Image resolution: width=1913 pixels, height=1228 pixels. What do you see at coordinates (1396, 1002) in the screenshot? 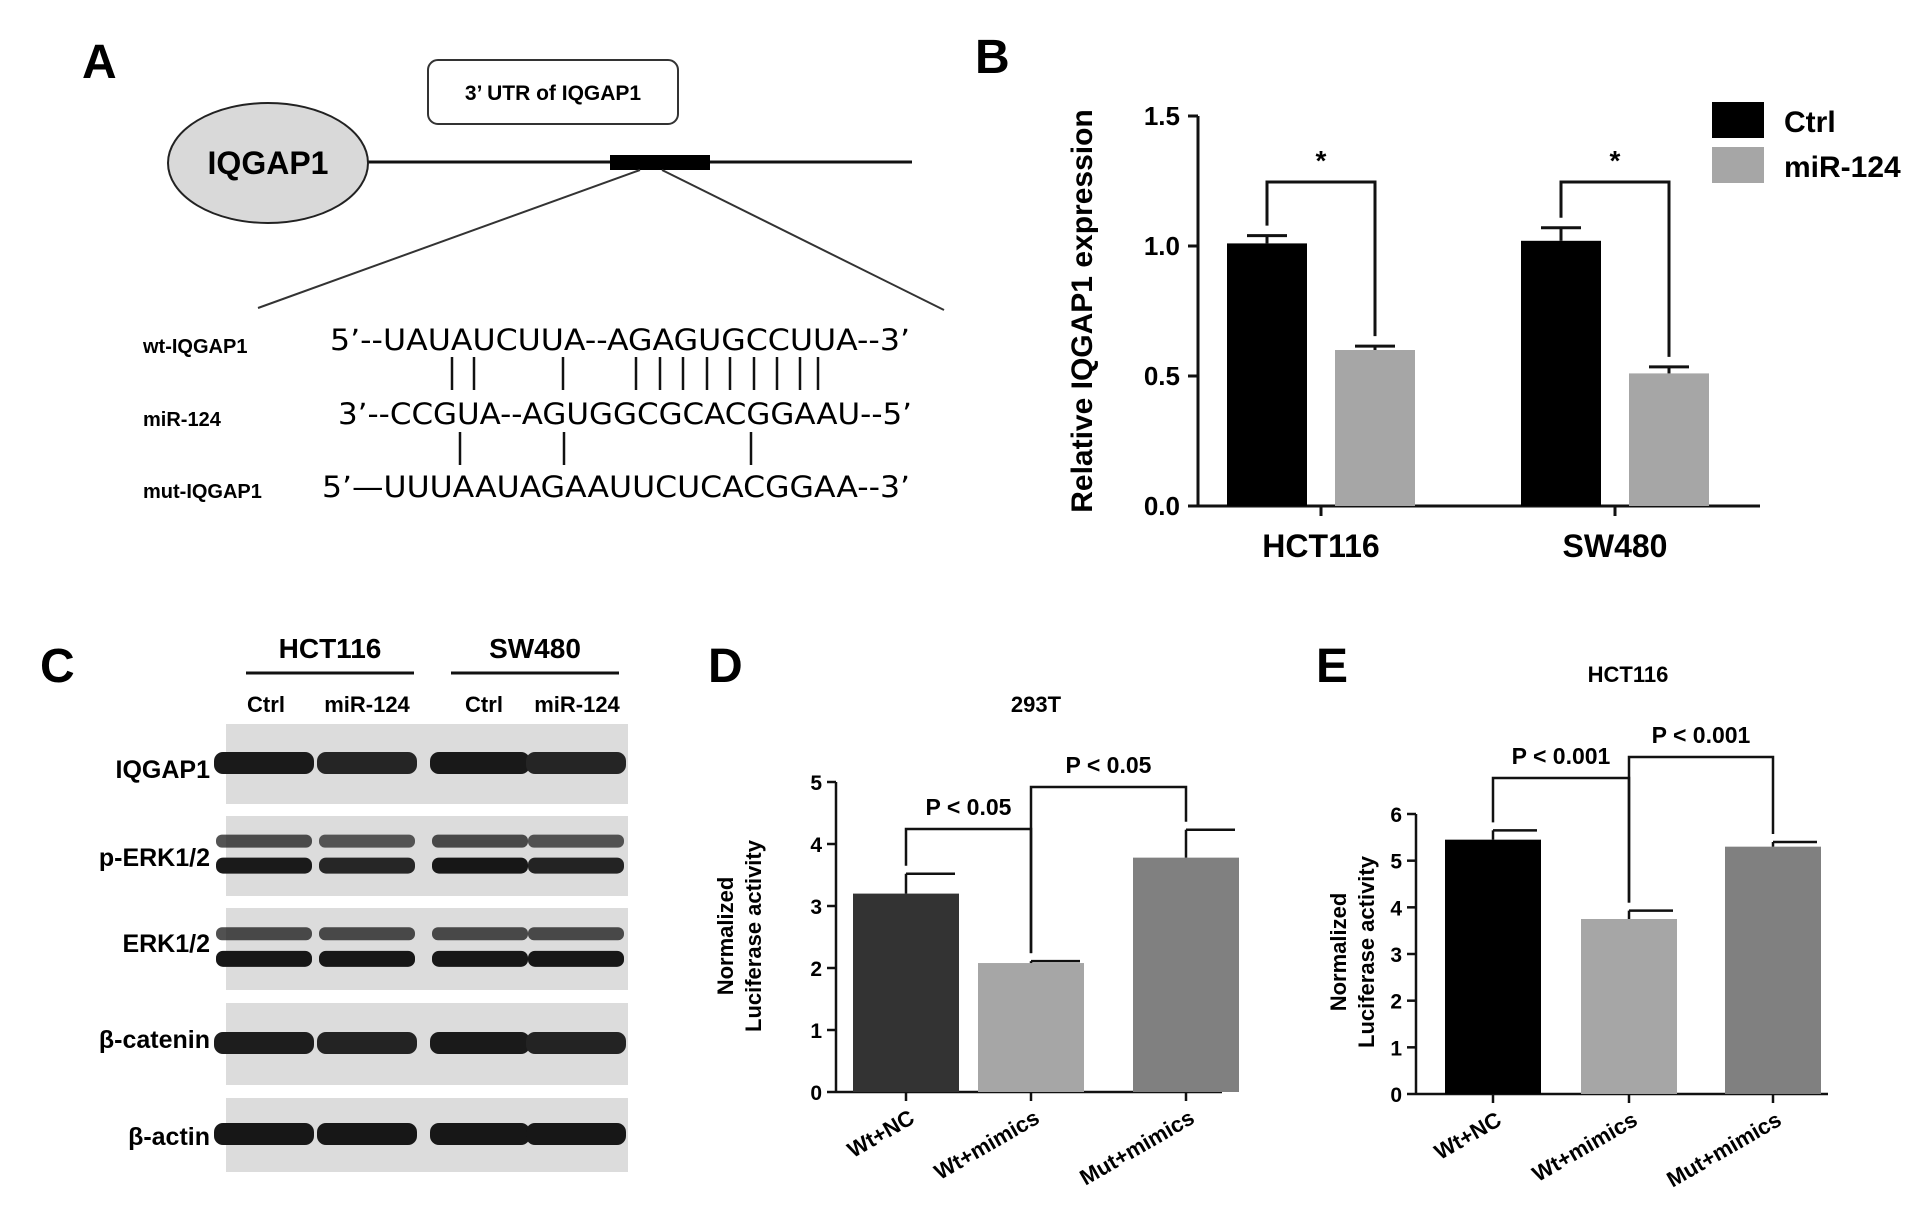
I see `y-tick-label: 2` at bounding box center [1396, 1002].